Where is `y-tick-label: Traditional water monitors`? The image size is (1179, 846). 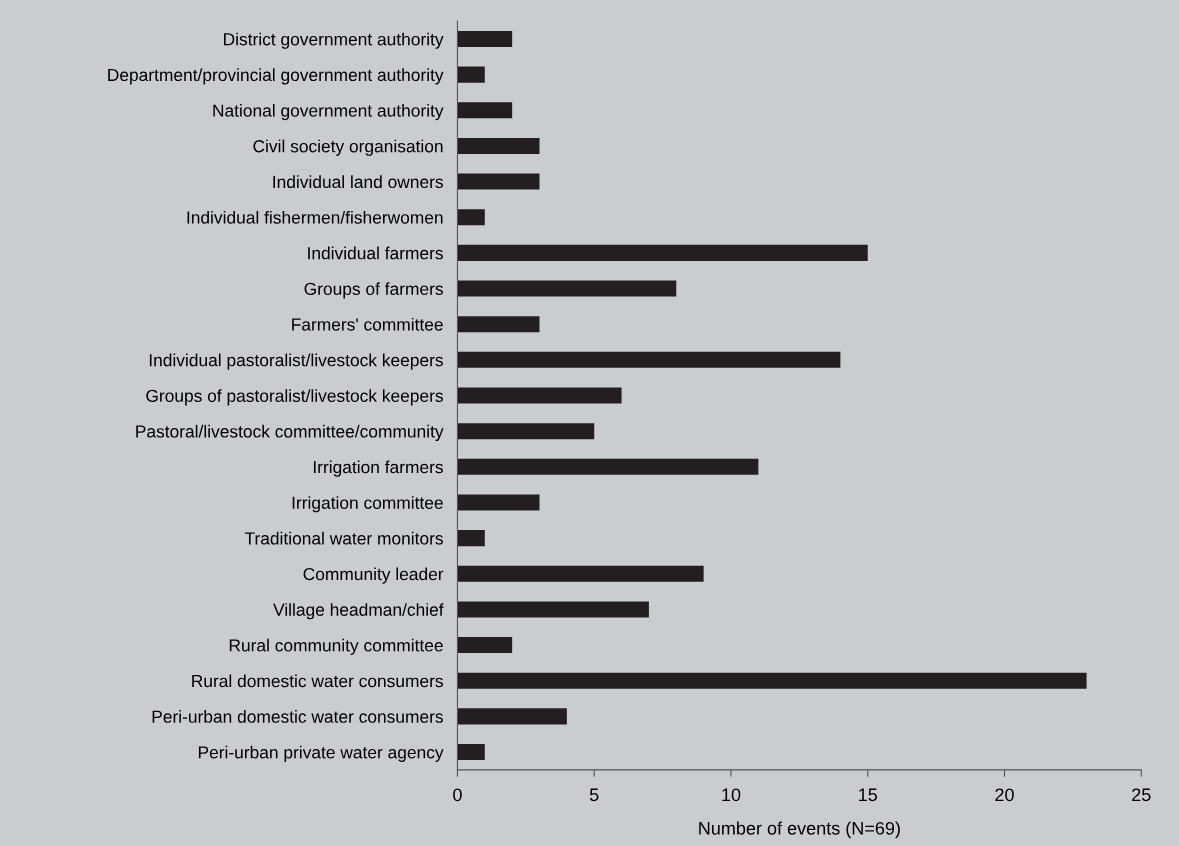
y-tick-label: Traditional water monitors is located at coordinates (343, 538).